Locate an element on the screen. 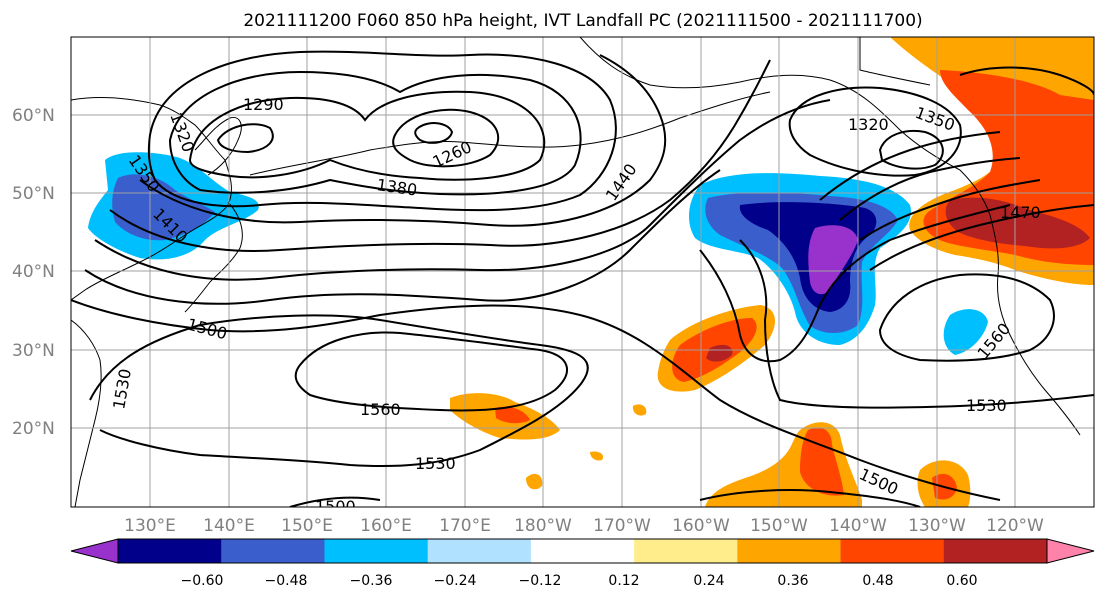  contour-1440-east is located at coordinates (950, 210).